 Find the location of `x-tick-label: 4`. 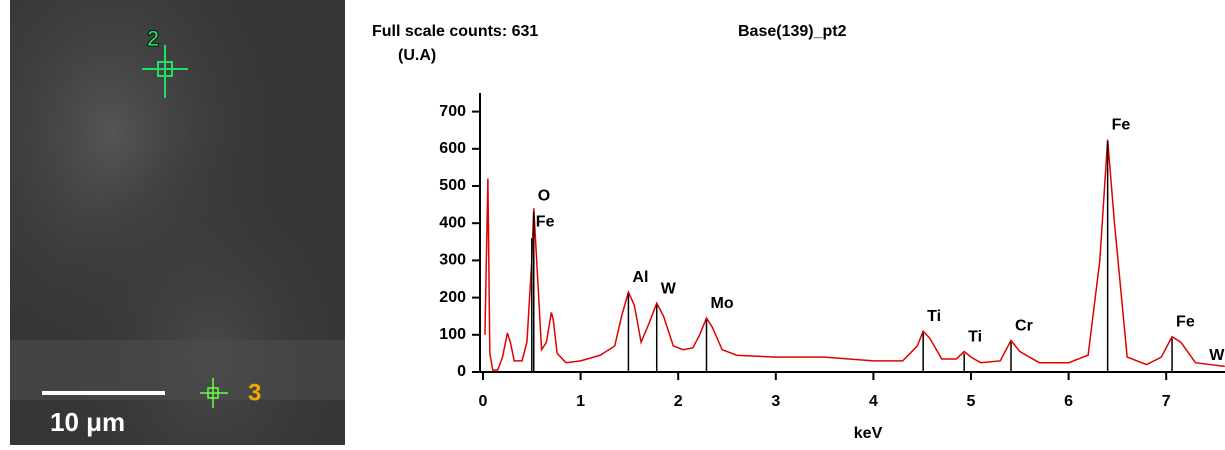

x-tick-label: 4 is located at coordinates (873, 401).